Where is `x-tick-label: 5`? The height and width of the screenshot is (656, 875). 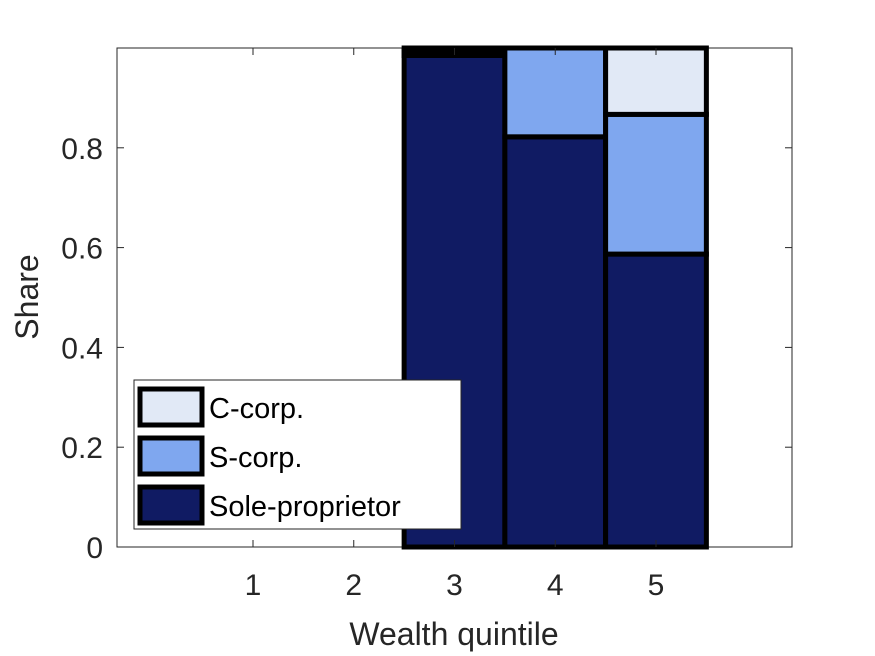
x-tick-label: 5 is located at coordinates (656, 585).